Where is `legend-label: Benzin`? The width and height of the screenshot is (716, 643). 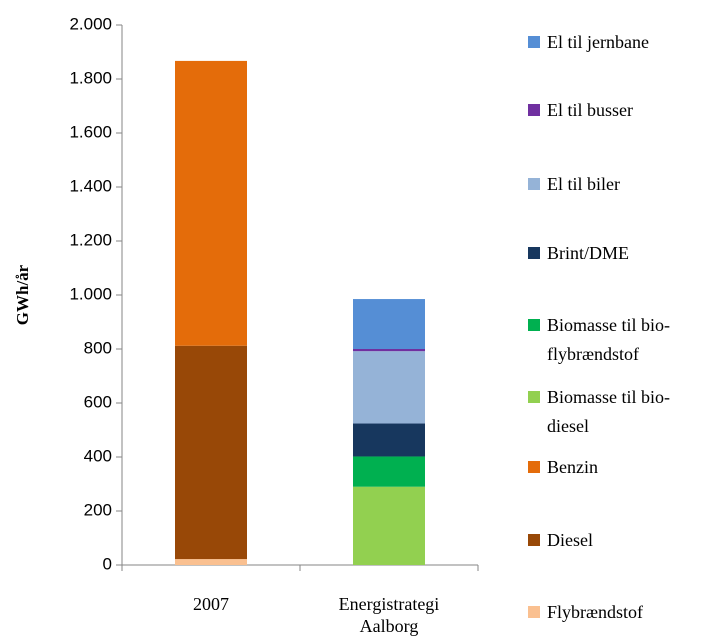
legend-label: Benzin is located at coordinates (572, 467).